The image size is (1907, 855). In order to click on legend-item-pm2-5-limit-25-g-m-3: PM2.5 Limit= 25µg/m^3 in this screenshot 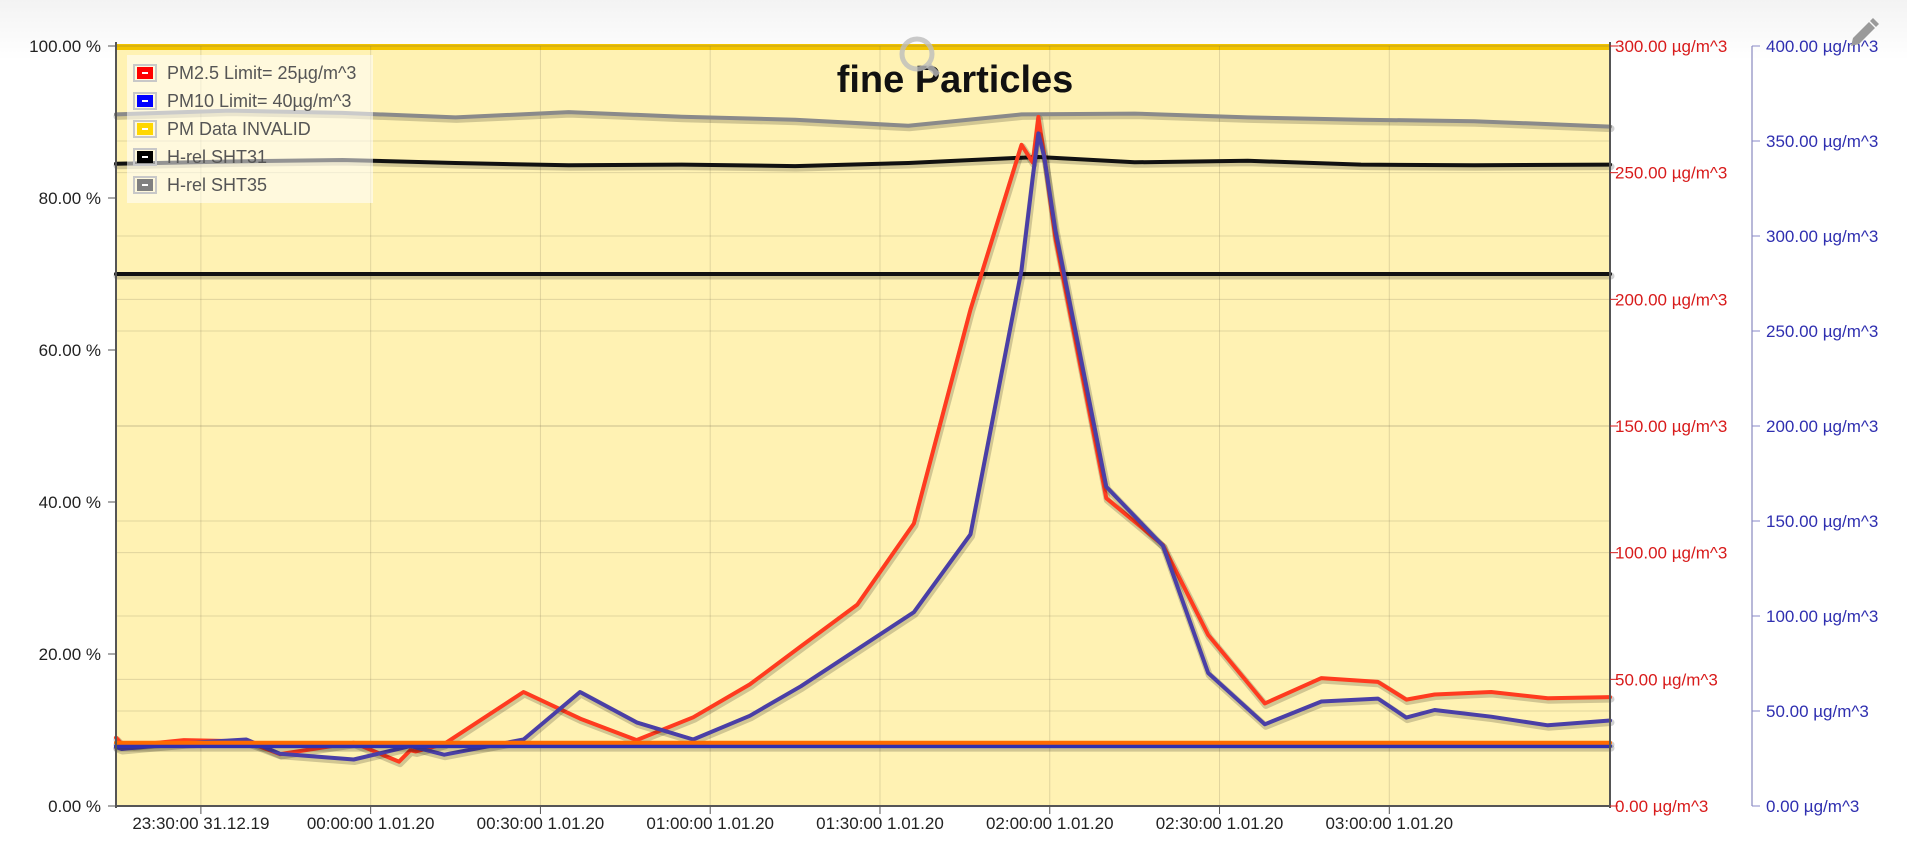, I will do `click(250, 73)`.